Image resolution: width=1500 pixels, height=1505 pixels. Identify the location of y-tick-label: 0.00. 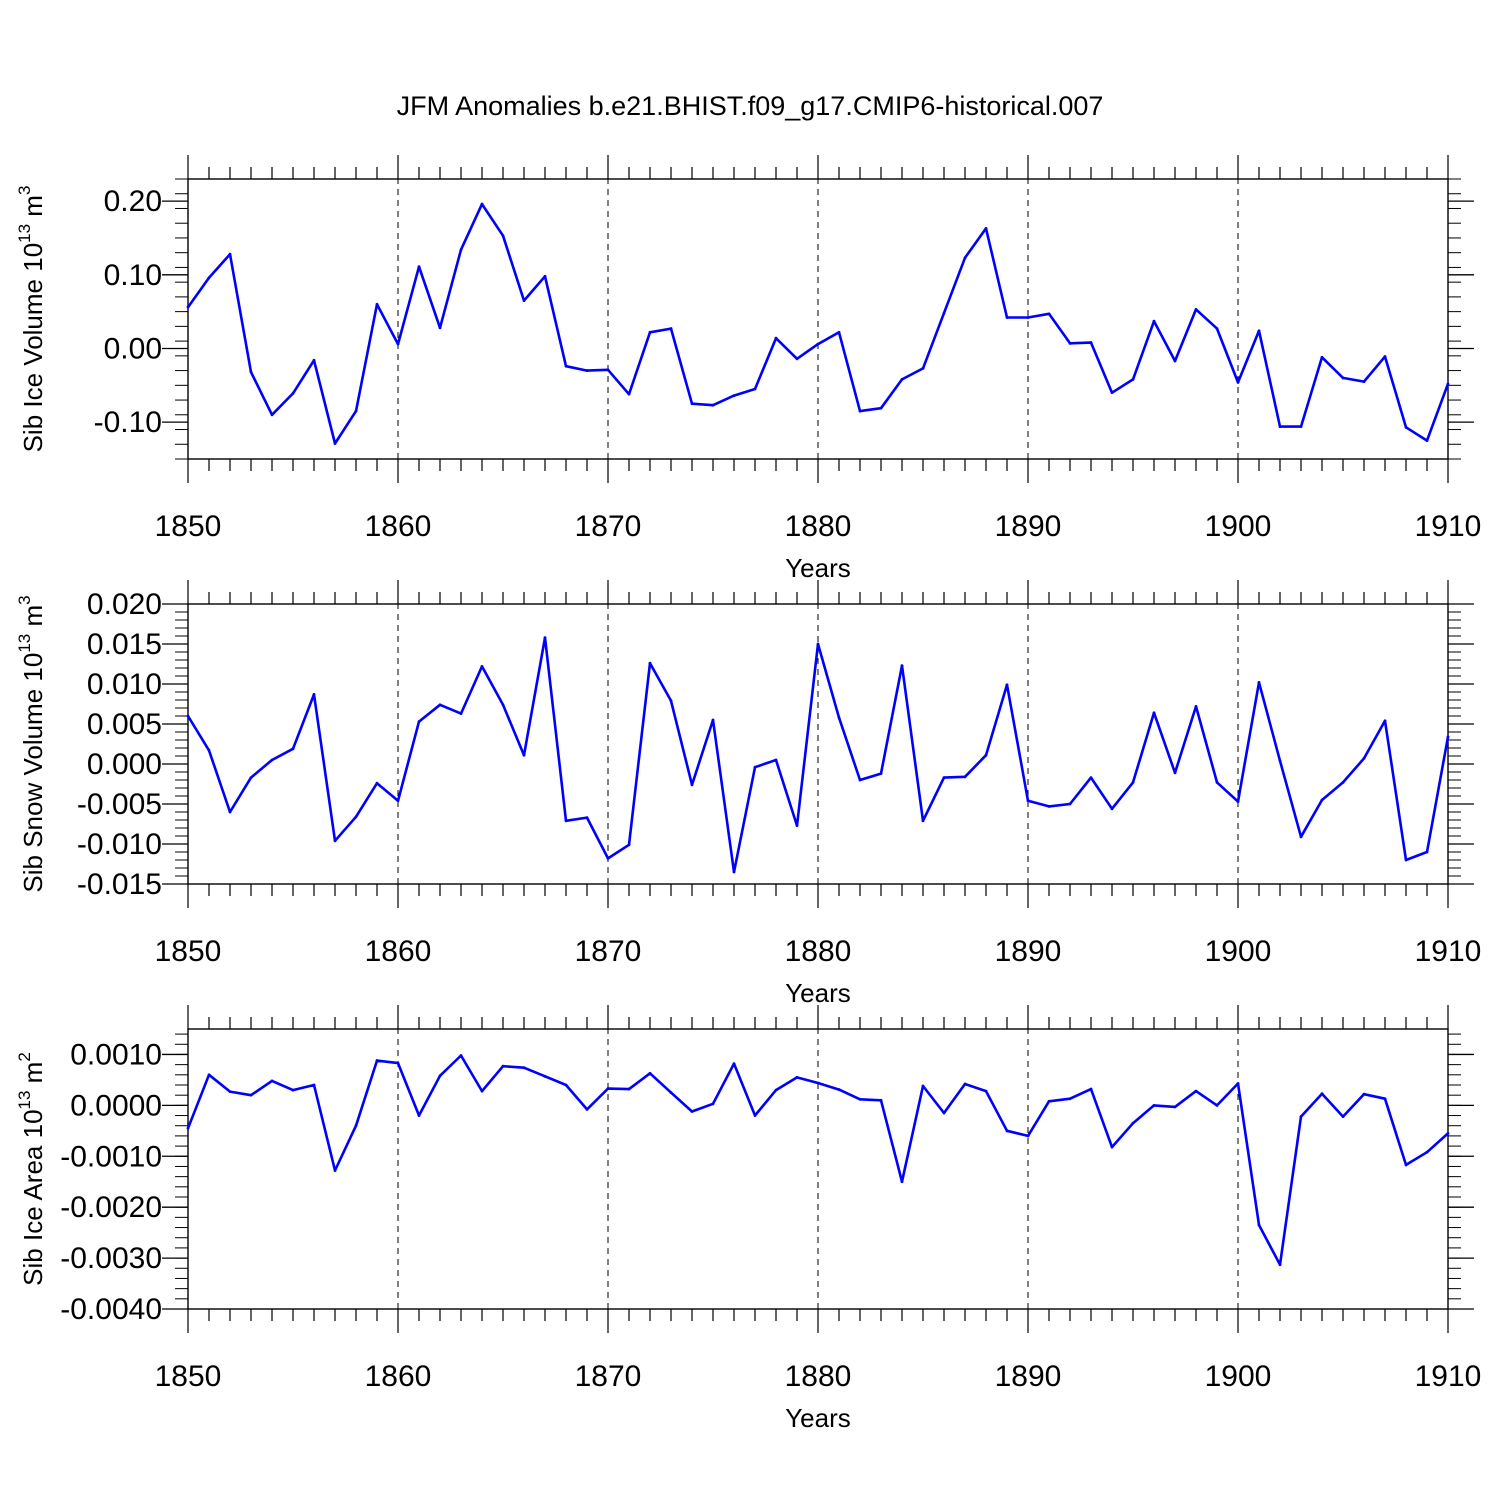
(133, 348).